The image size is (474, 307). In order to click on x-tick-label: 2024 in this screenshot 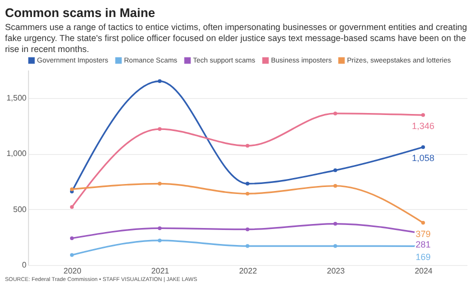, I will do `click(424, 271)`.